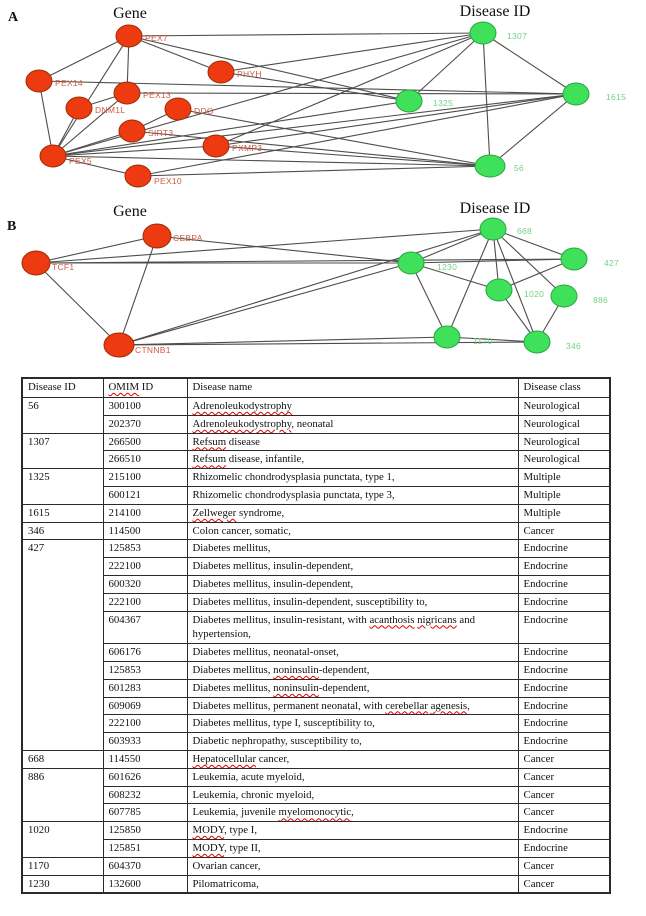 This screenshot has width=646, height=916. What do you see at coordinates (62, 531) in the screenshot?
I see `cell-disease-id: 346` at bounding box center [62, 531].